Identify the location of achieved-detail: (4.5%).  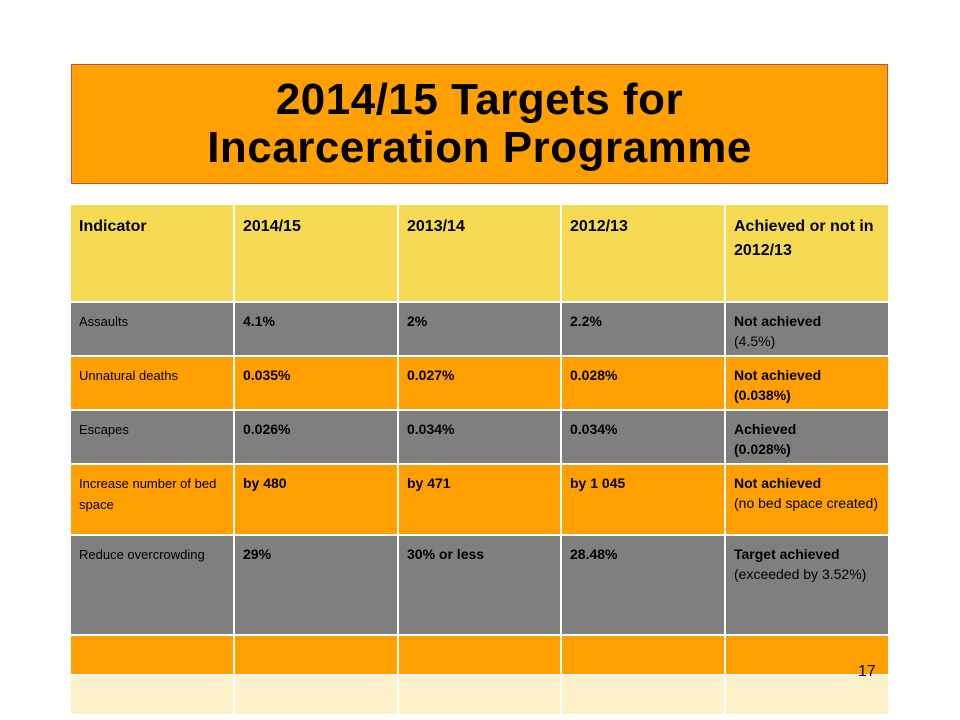
(755, 341).